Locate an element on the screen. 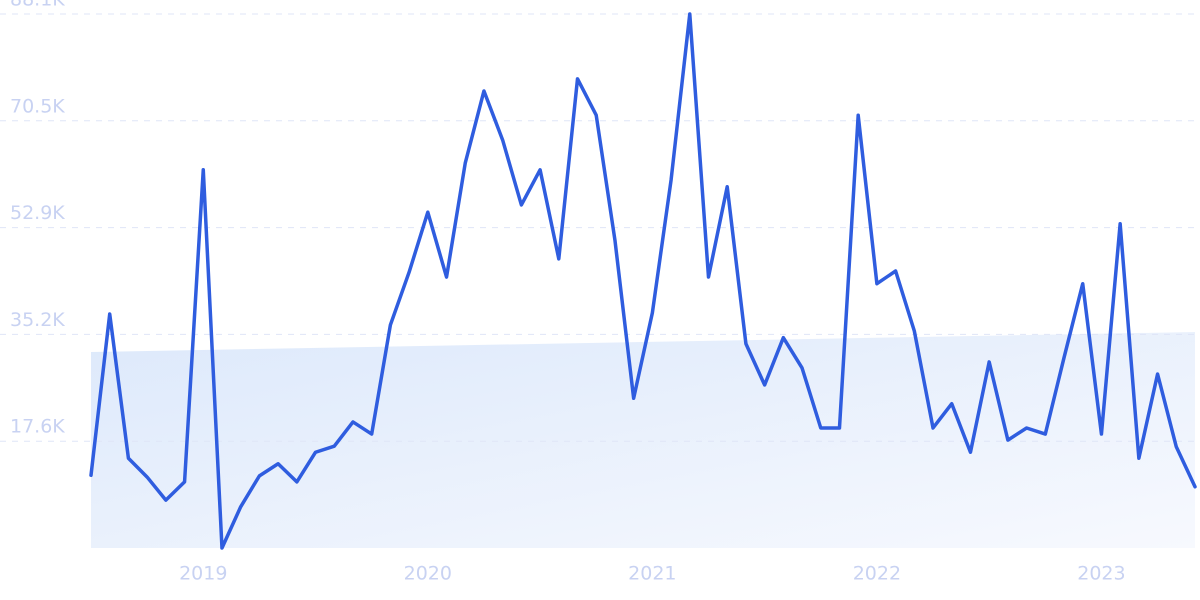 Image resolution: width=1200 pixels, height=600 pixels. y-tick-label: 35.2K is located at coordinates (37, 320).